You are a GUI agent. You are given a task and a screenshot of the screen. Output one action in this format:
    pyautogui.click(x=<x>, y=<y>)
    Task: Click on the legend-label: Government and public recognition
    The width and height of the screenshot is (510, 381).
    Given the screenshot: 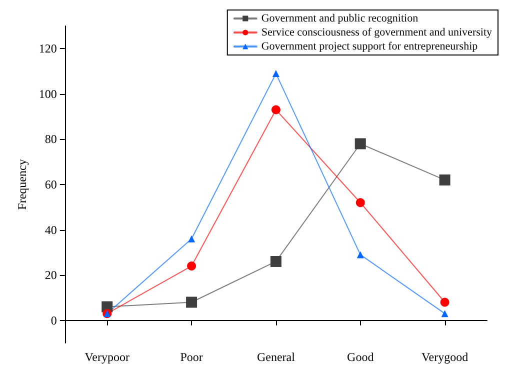 What is the action you would take?
    pyautogui.click(x=340, y=18)
    